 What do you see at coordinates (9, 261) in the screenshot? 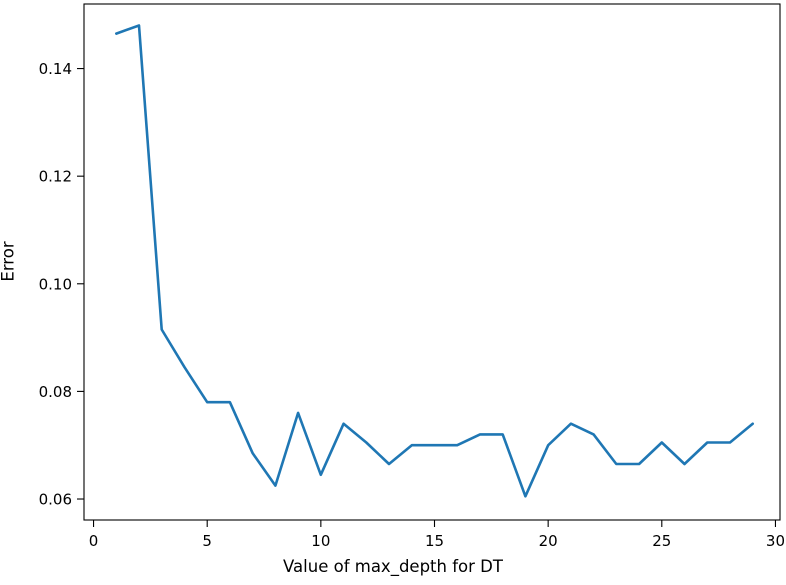
I see `y-axis-label: Error` at bounding box center [9, 261].